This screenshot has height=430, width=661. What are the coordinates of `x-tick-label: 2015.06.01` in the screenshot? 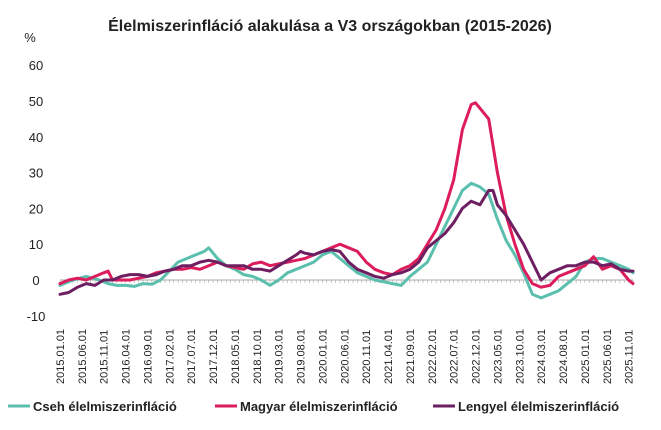 It's located at (83, 356).